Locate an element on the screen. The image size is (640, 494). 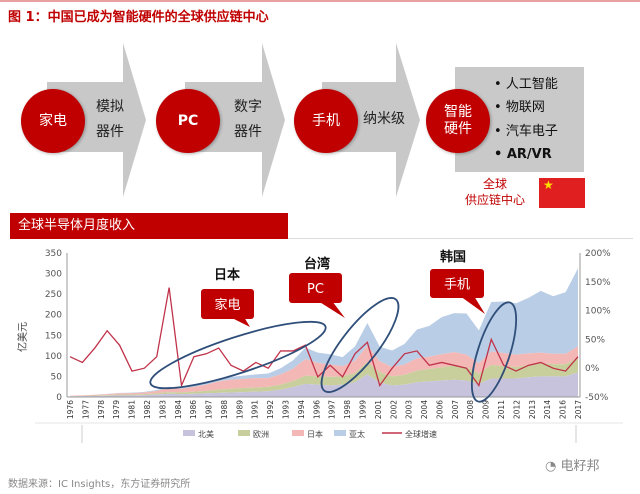
desc-line: 数字 is located at coordinates (248, 107).